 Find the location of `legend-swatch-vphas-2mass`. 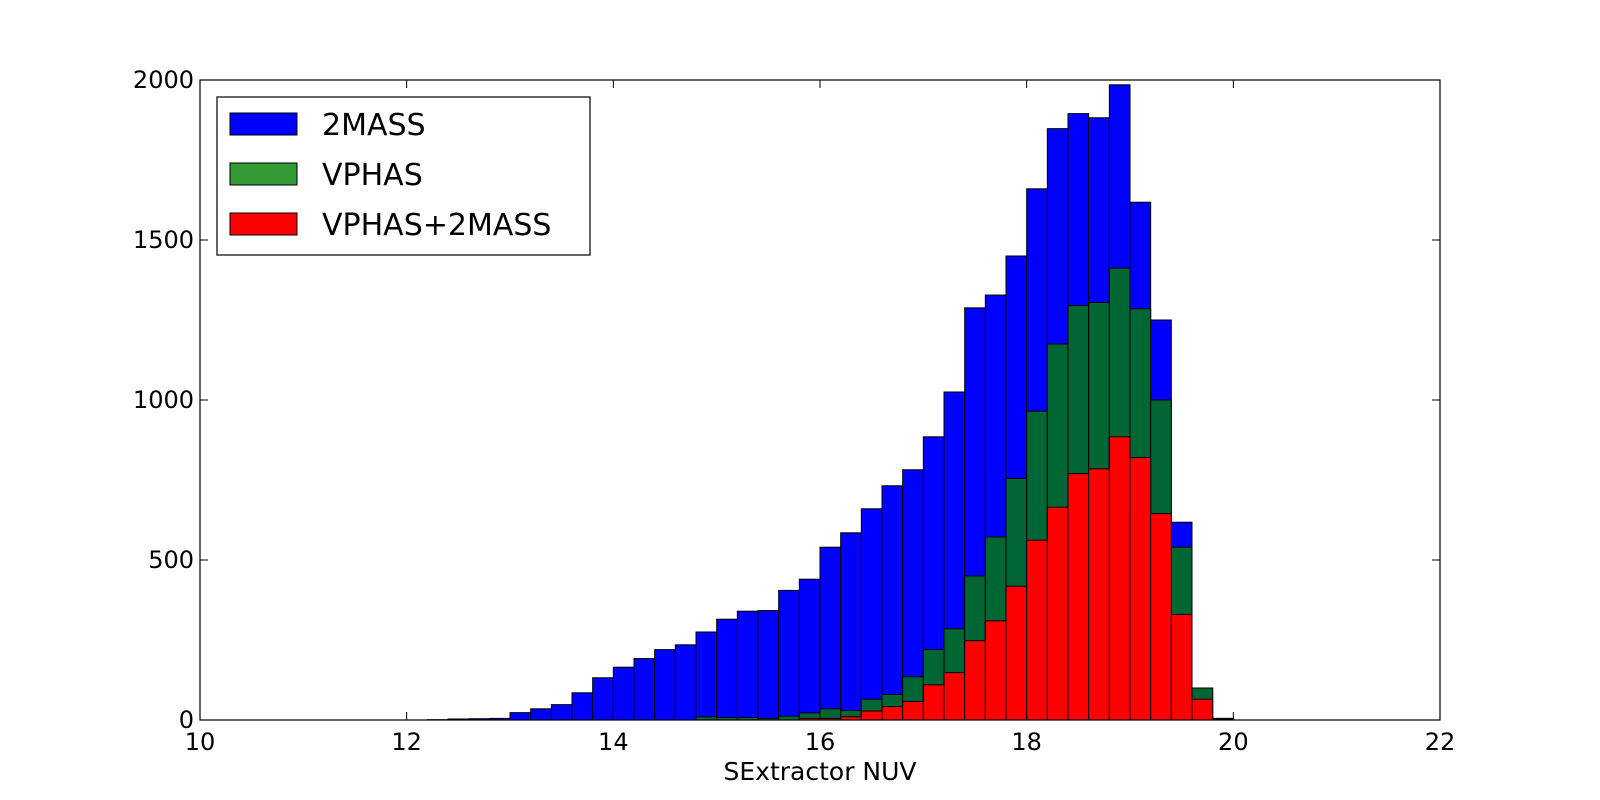

legend-swatch-vphas-2mass is located at coordinates (263, 224).